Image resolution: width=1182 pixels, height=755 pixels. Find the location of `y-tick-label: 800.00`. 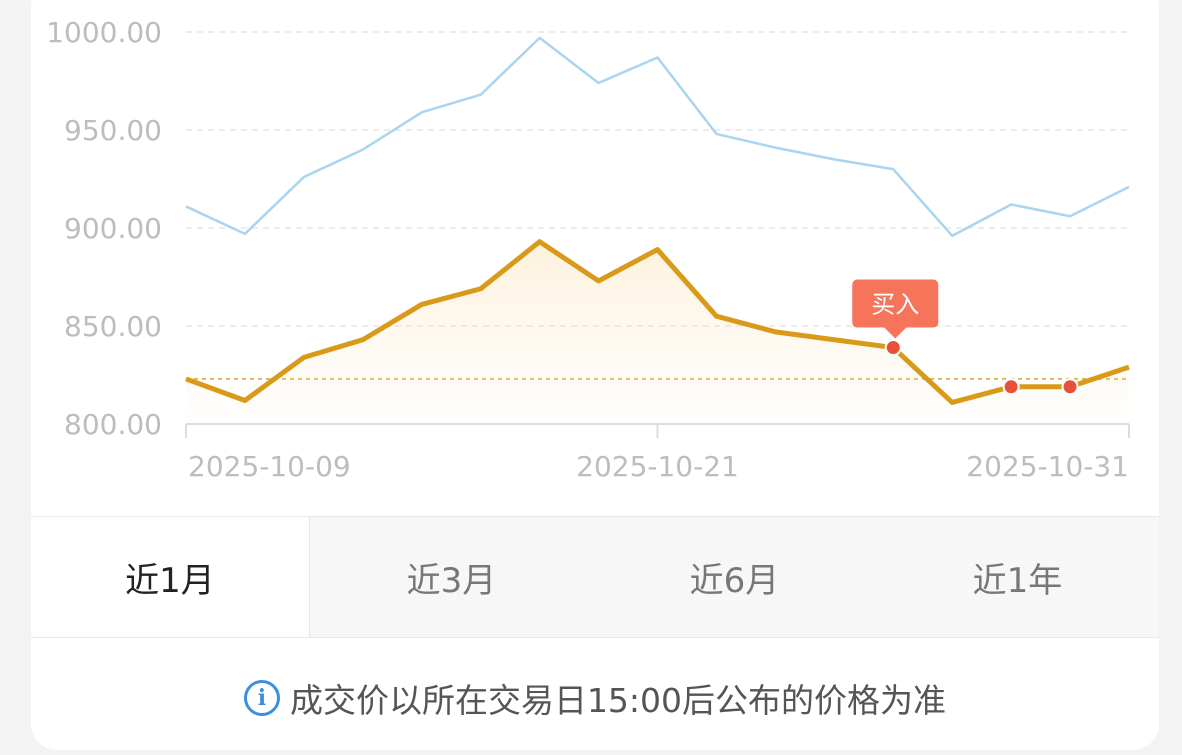

y-tick-label: 800.00 is located at coordinates (113, 424).